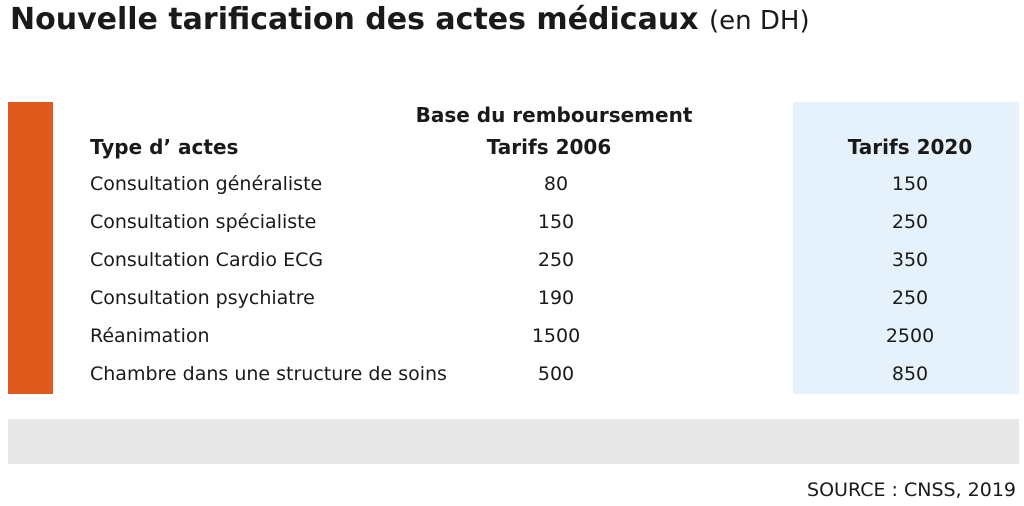  What do you see at coordinates (203, 222) in the screenshot?
I see `act-cell: Consultation spécialiste` at bounding box center [203, 222].